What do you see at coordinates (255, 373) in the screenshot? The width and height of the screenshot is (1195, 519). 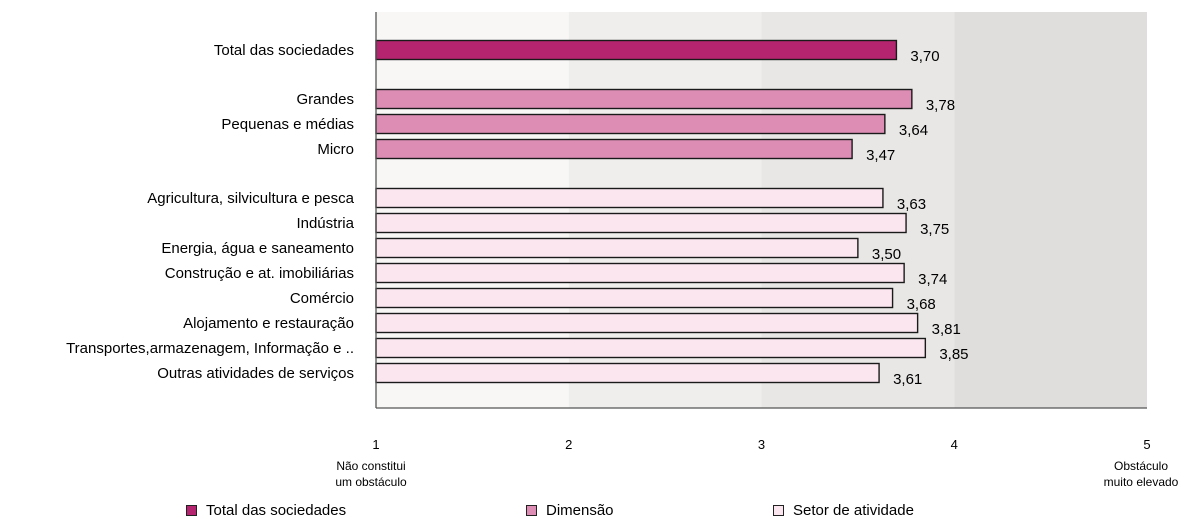 I see `category-label: Outras atividades de serviços` at bounding box center [255, 373].